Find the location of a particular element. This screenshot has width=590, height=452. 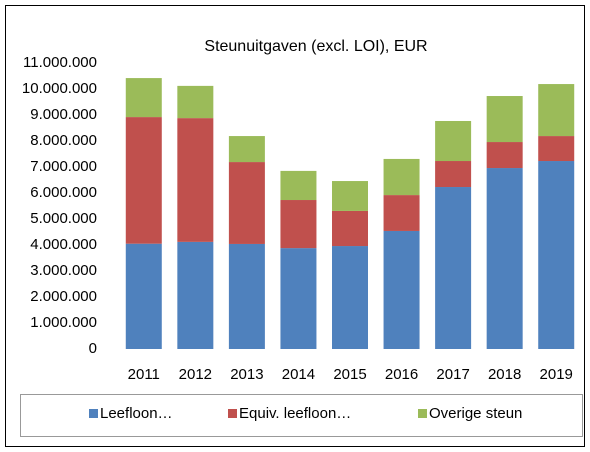

x-tick-label: 2018 is located at coordinates (504, 374).